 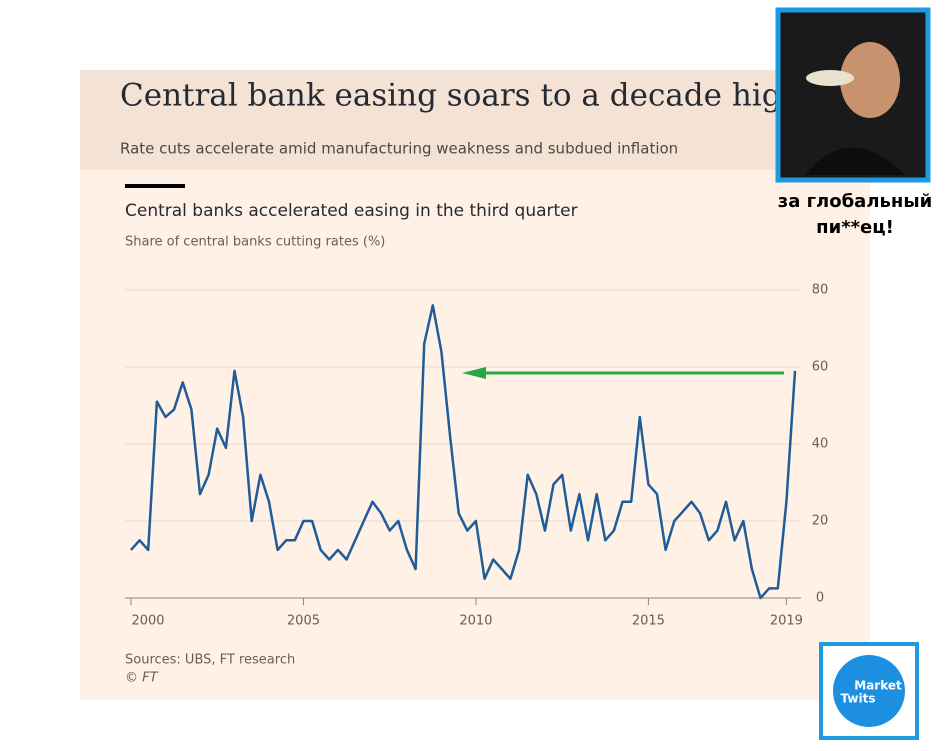 I want to click on x-tick-label: 2010, so click(x=475, y=621).